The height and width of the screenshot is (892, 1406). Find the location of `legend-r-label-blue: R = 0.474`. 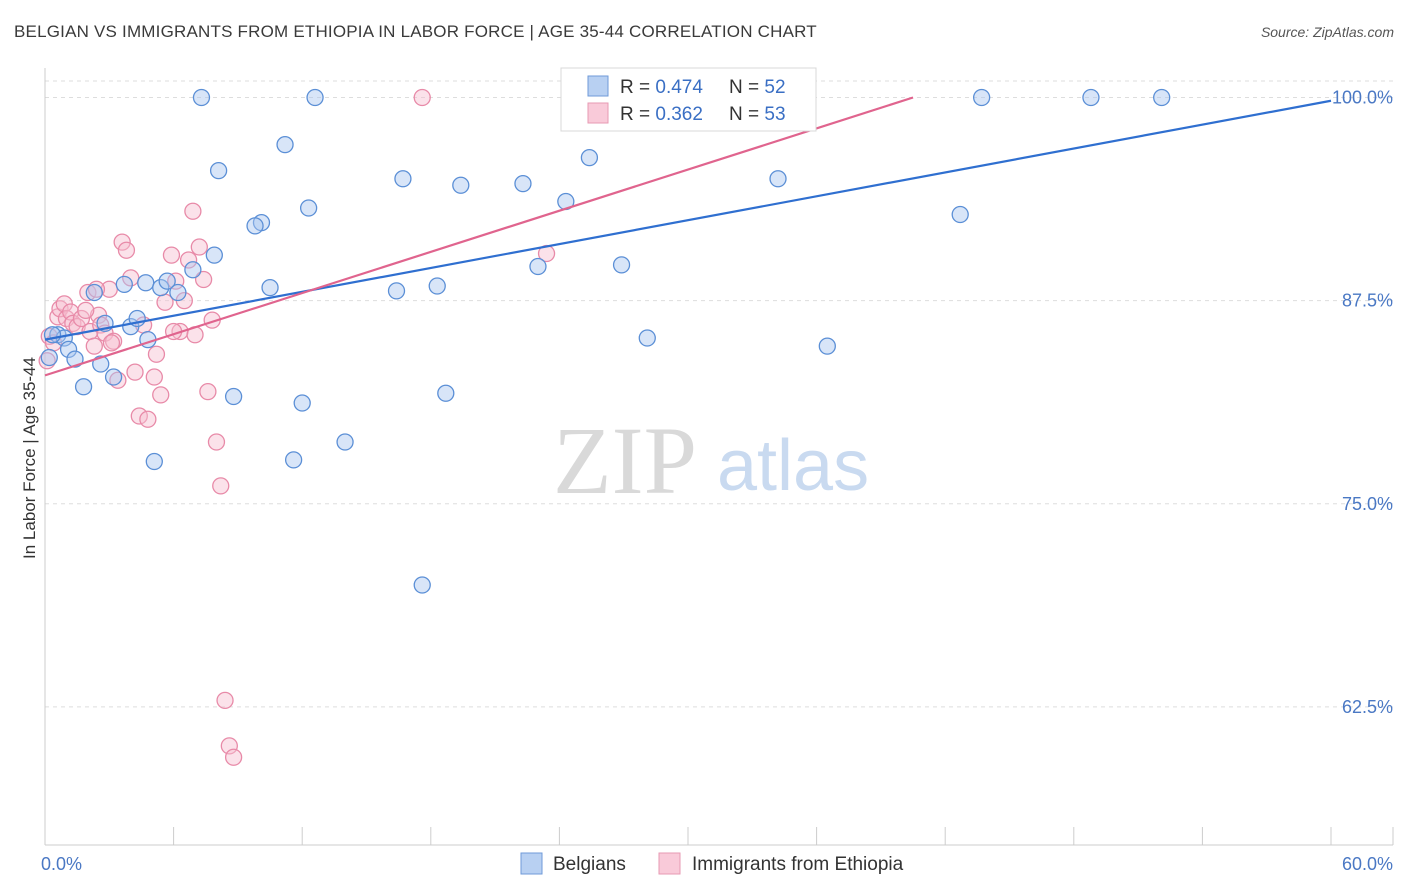

legend-r-label-blue: R = 0.474 is located at coordinates (661, 87).